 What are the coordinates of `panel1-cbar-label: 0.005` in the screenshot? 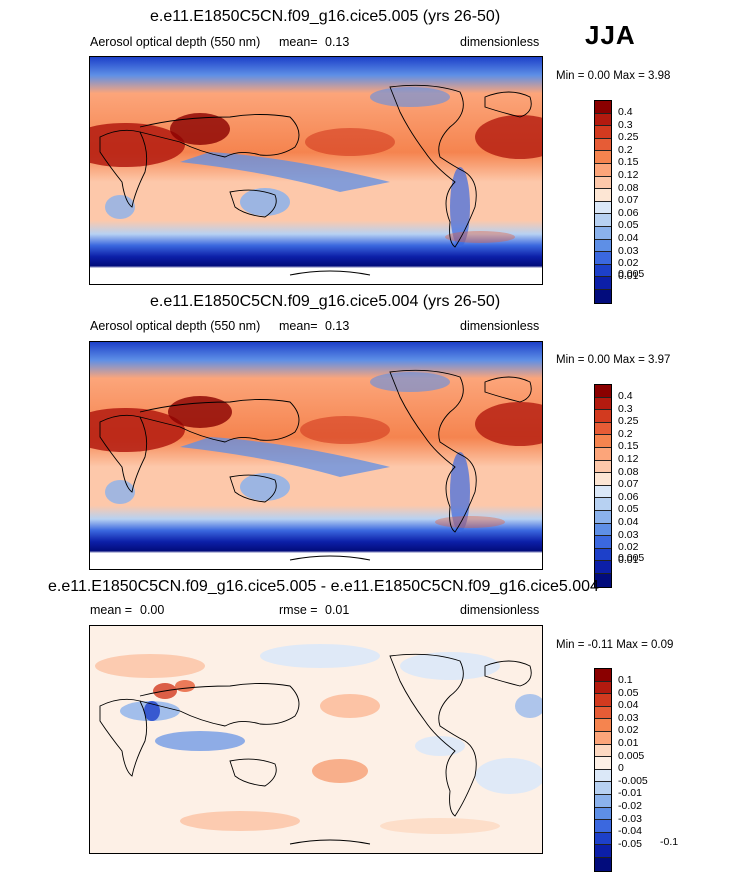 It's located at (631, 274).